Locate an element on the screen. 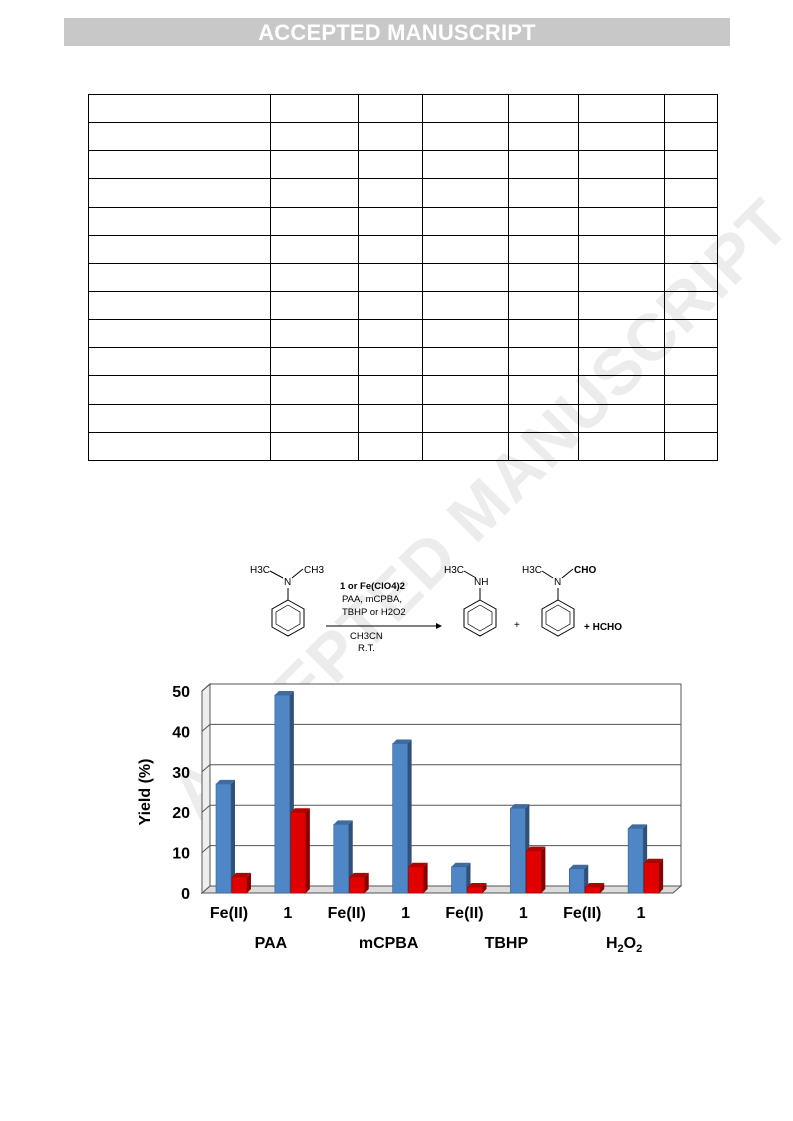  product-methylaniline: H3C NH is located at coordinates (470, 601).